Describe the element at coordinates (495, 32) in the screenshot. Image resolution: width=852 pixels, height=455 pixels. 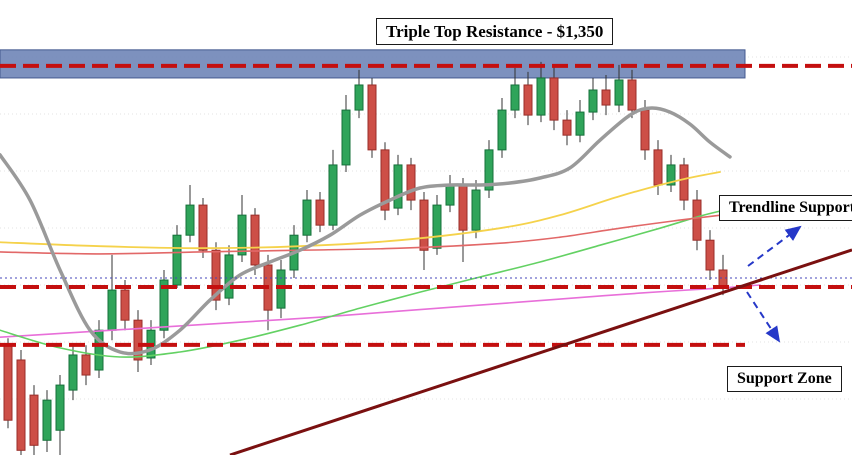
I see `triple-top-resistance-annotation: Triple Top Resistance - $1,350` at that location.